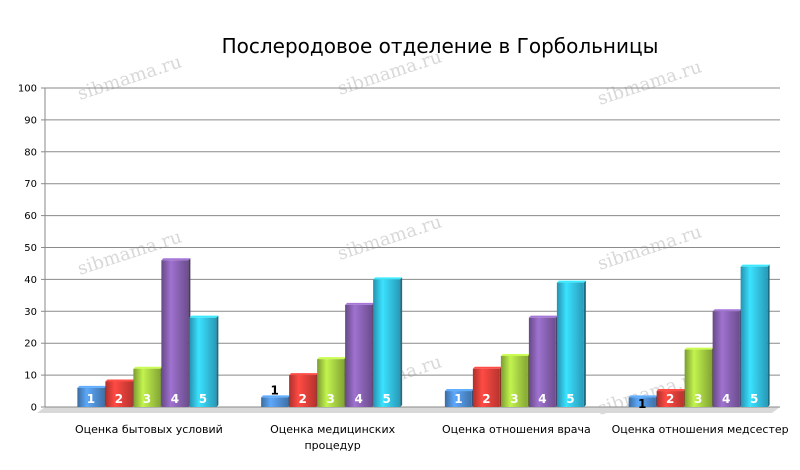 This screenshot has height=470, width=800. What do you see at coordinates (30, 344) in the screenshot?
I see `y-tick-label: 20` at bounding box center [30, 344].